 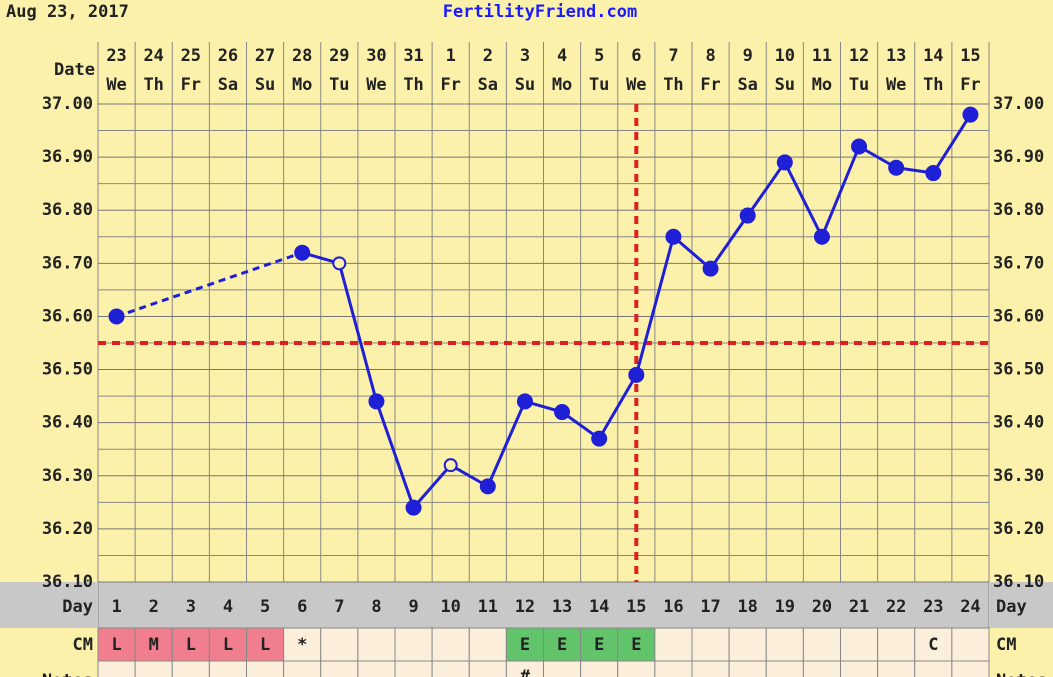 I want to click on y-tick-label: 36.30, so click(x=67, y=476).